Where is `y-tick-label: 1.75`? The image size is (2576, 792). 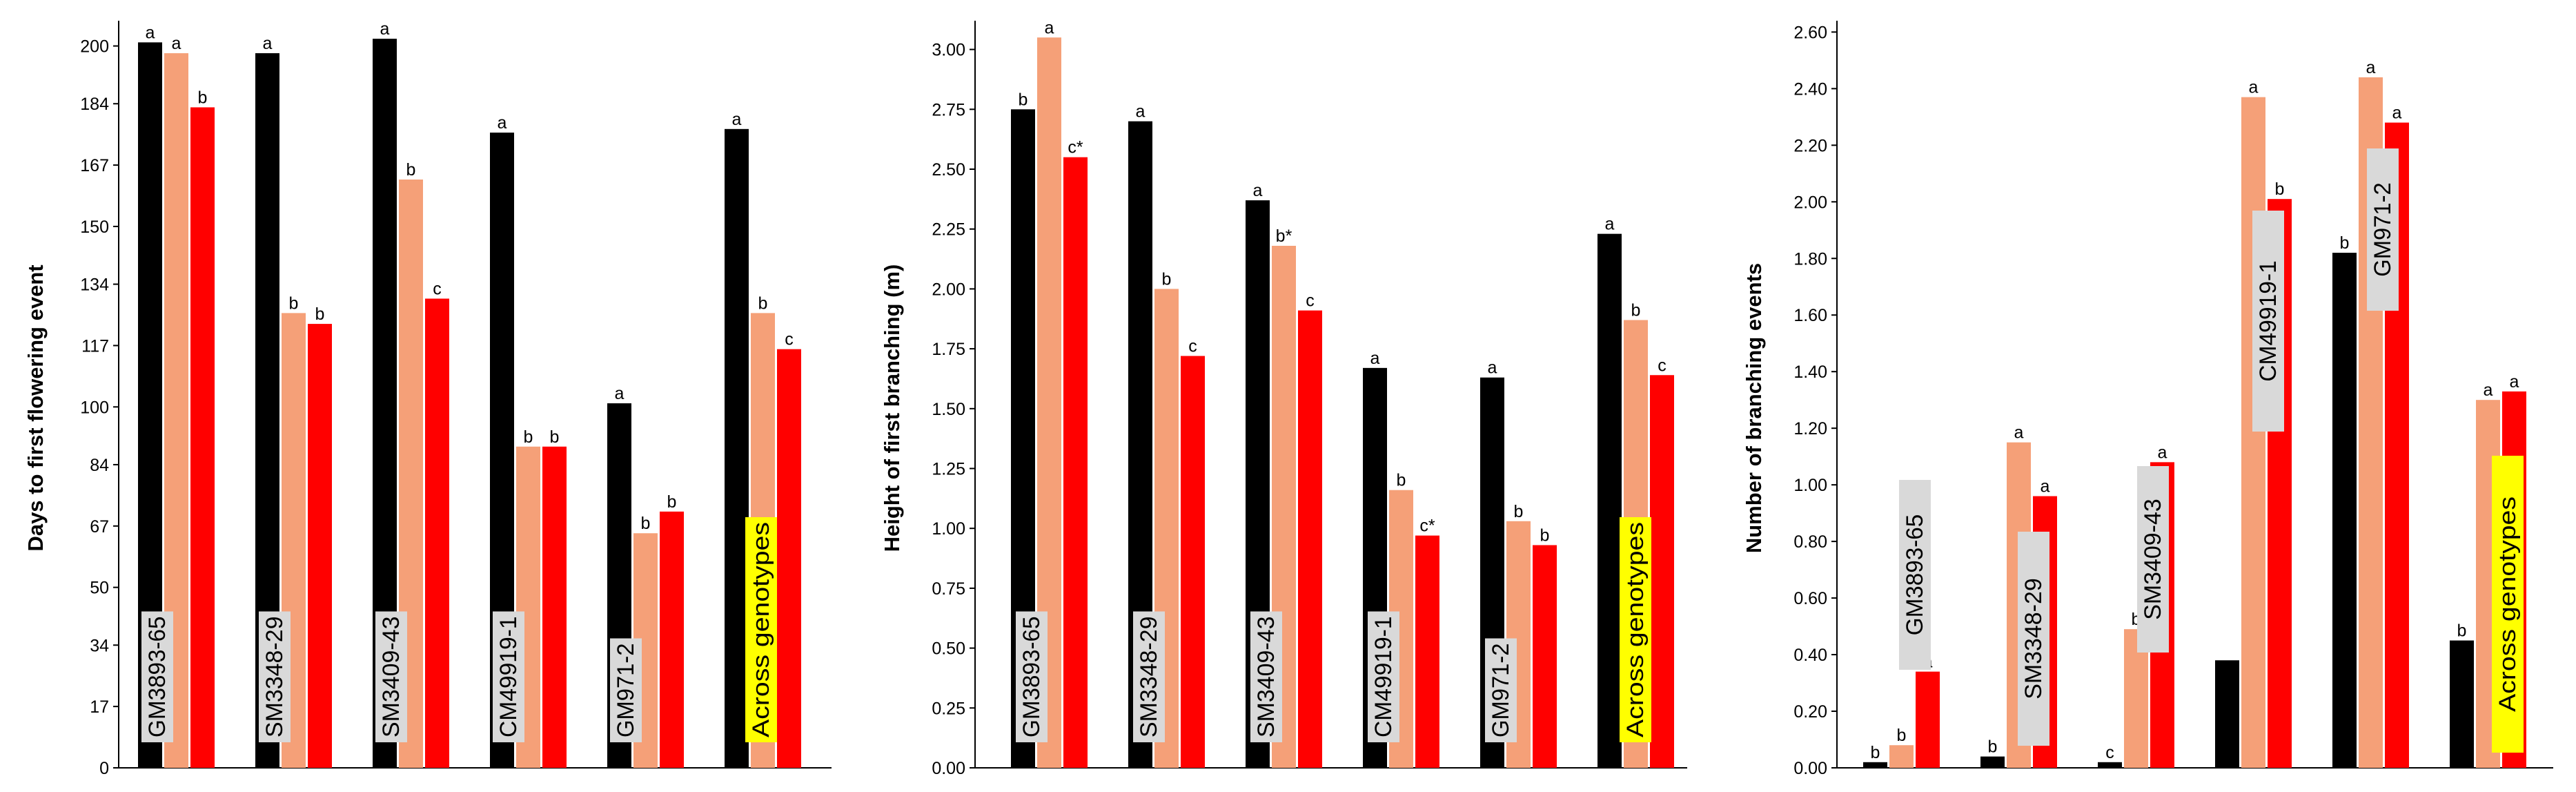 y-tick-label: 1.75 is located at coordinates (948, 349).